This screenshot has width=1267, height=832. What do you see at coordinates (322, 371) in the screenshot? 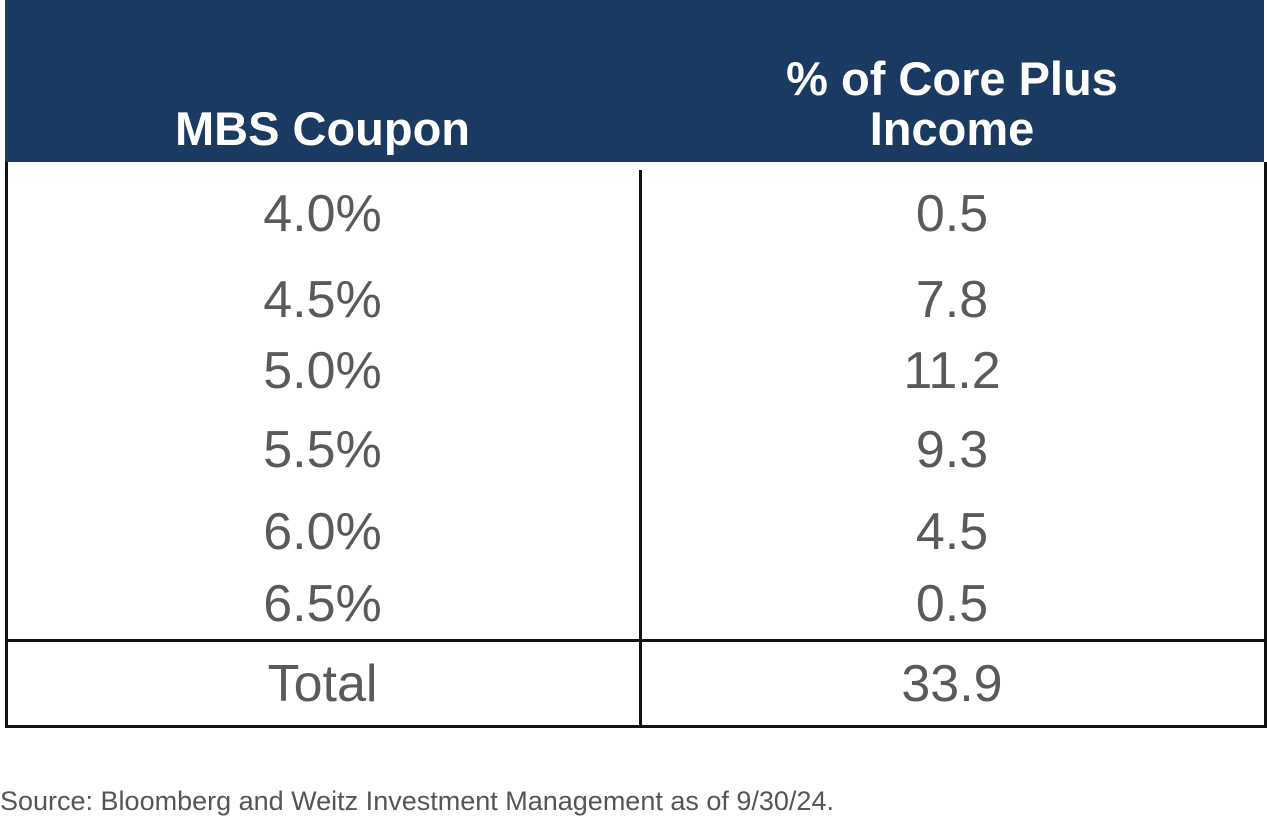
I see `table-row-coupon: 5.0%` at bounding box center [322, 371].